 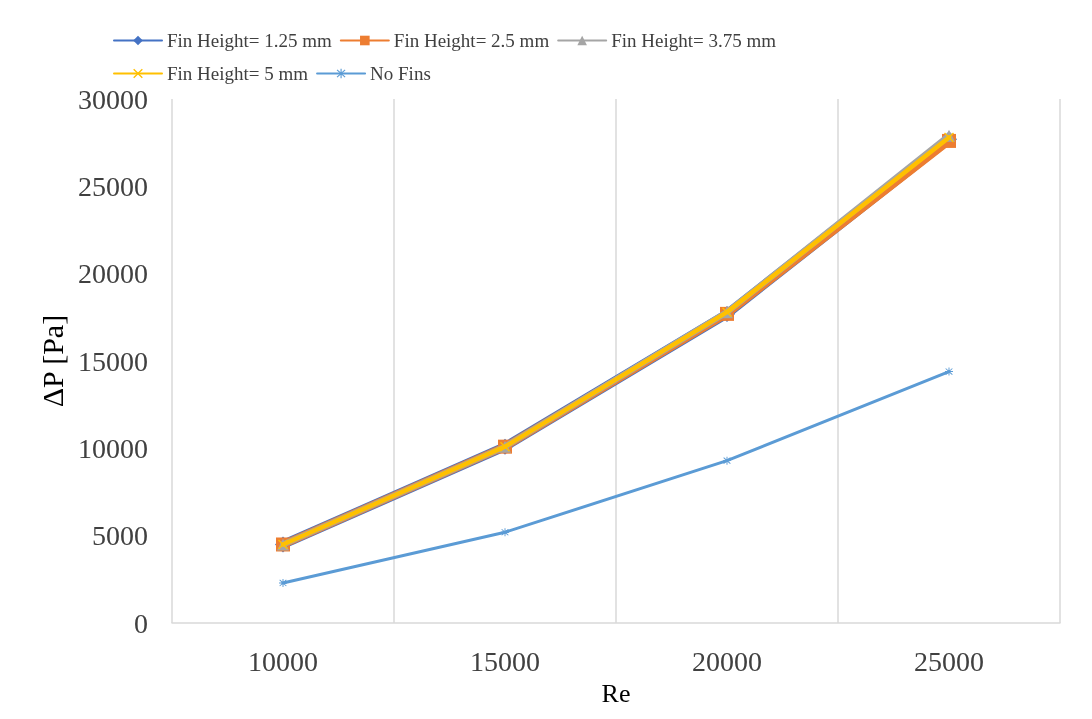 I want to click on x-axis-title: Re, so click(x=616, y=693).